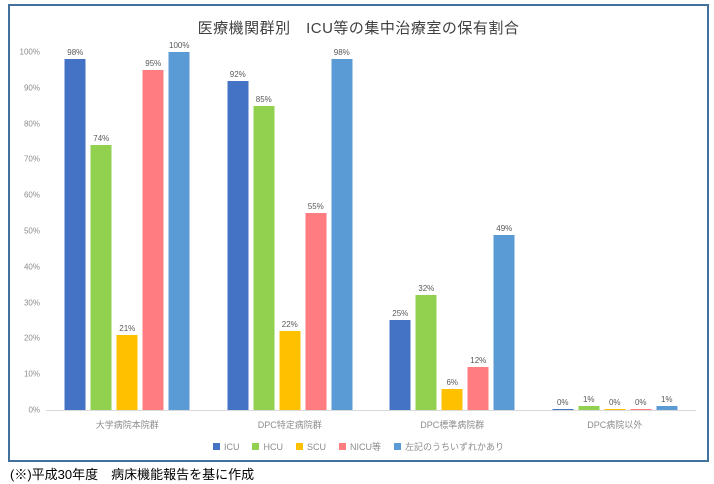 This screenshot has height=484, width=714. Describe the element at coordinates (132, 474) in the screenshot. I see `footnote: (※)平成30年度 病床機能報告を基に作成` at that location.